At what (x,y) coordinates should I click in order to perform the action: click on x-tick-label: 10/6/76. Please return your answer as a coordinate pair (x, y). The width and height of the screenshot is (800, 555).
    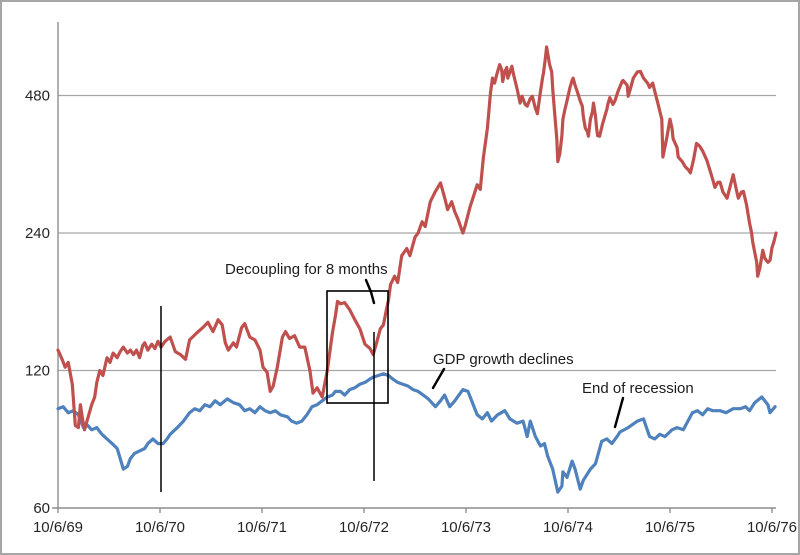
    Looking at the image, I should click on (772, 527).